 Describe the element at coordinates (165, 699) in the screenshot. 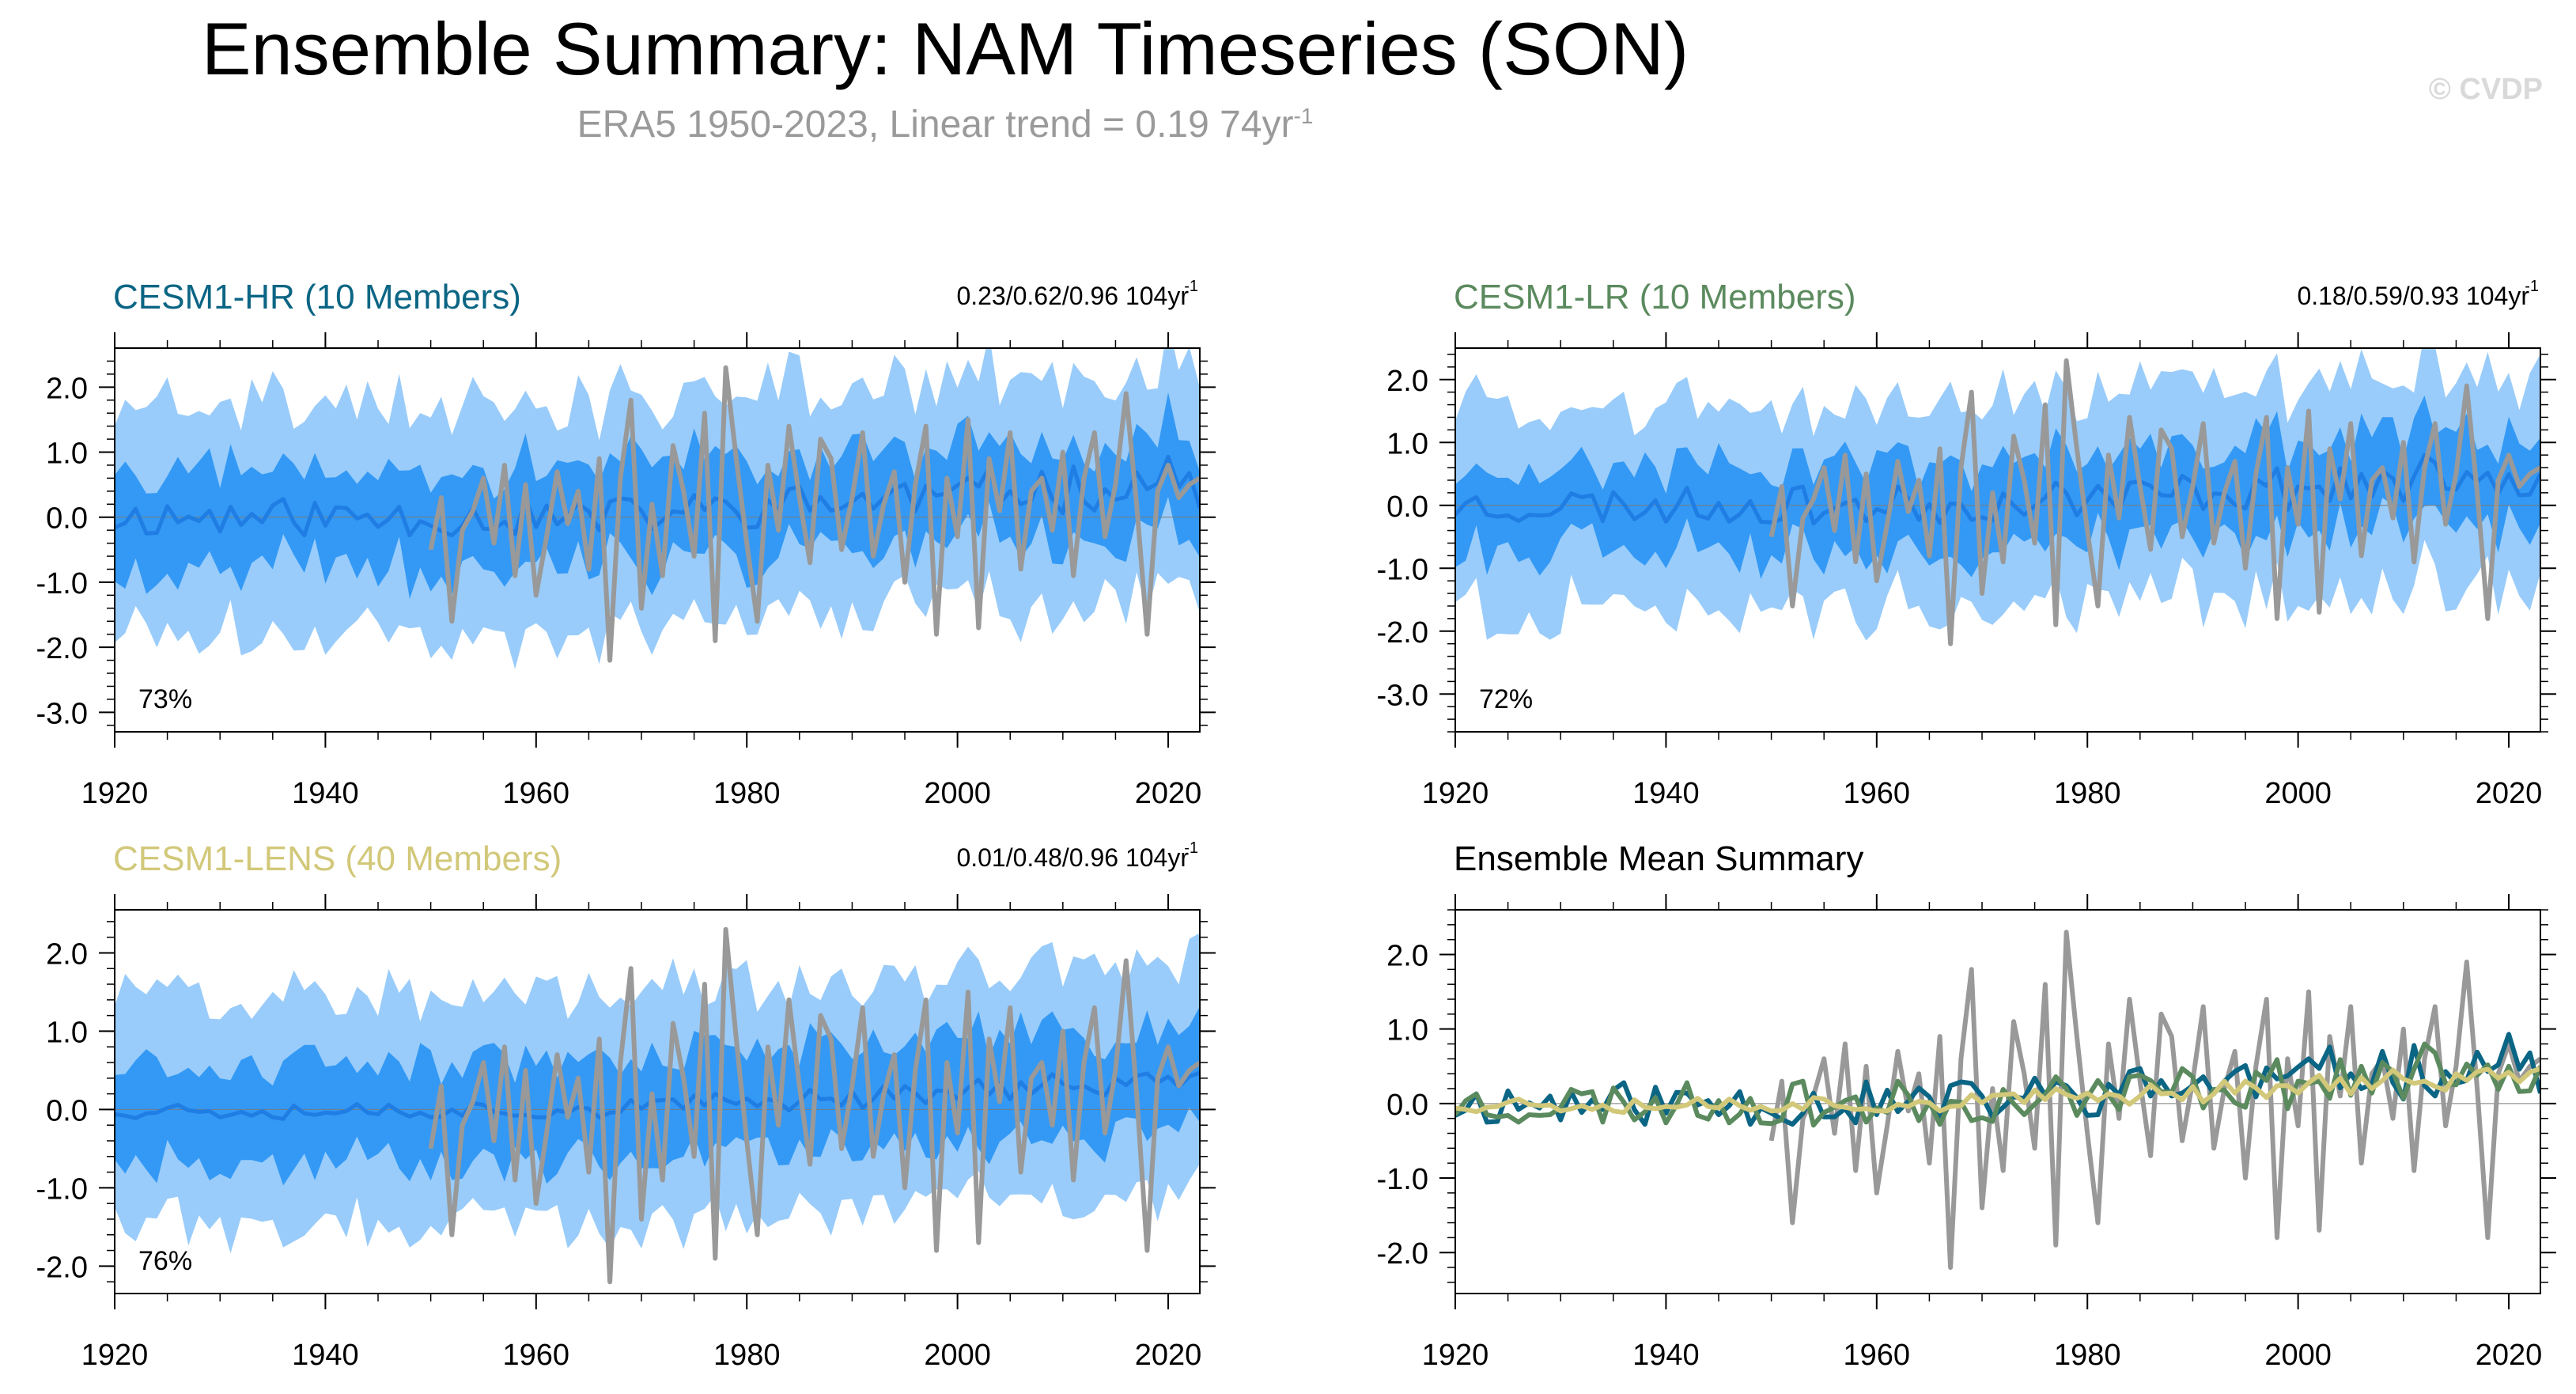

I see `percent-label: 73%` at that location.